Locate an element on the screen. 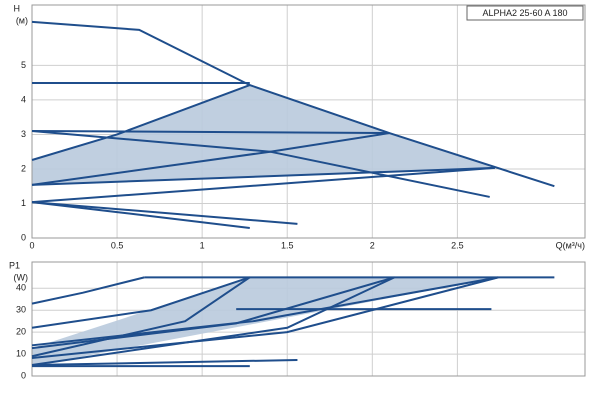 The height and width of the screenshot is (411, 600). x-axis-label: Q(м³/ч) is located at coordinates (570, 245).